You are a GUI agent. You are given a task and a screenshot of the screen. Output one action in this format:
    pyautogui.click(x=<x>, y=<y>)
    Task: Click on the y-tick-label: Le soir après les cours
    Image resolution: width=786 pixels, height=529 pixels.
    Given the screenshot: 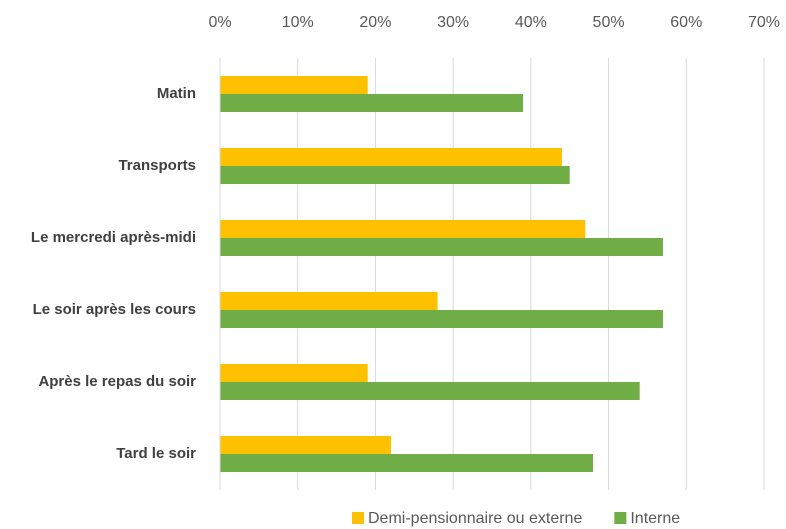 What is the action you would take?
    pyautogui.click(x=114, y=309)
    